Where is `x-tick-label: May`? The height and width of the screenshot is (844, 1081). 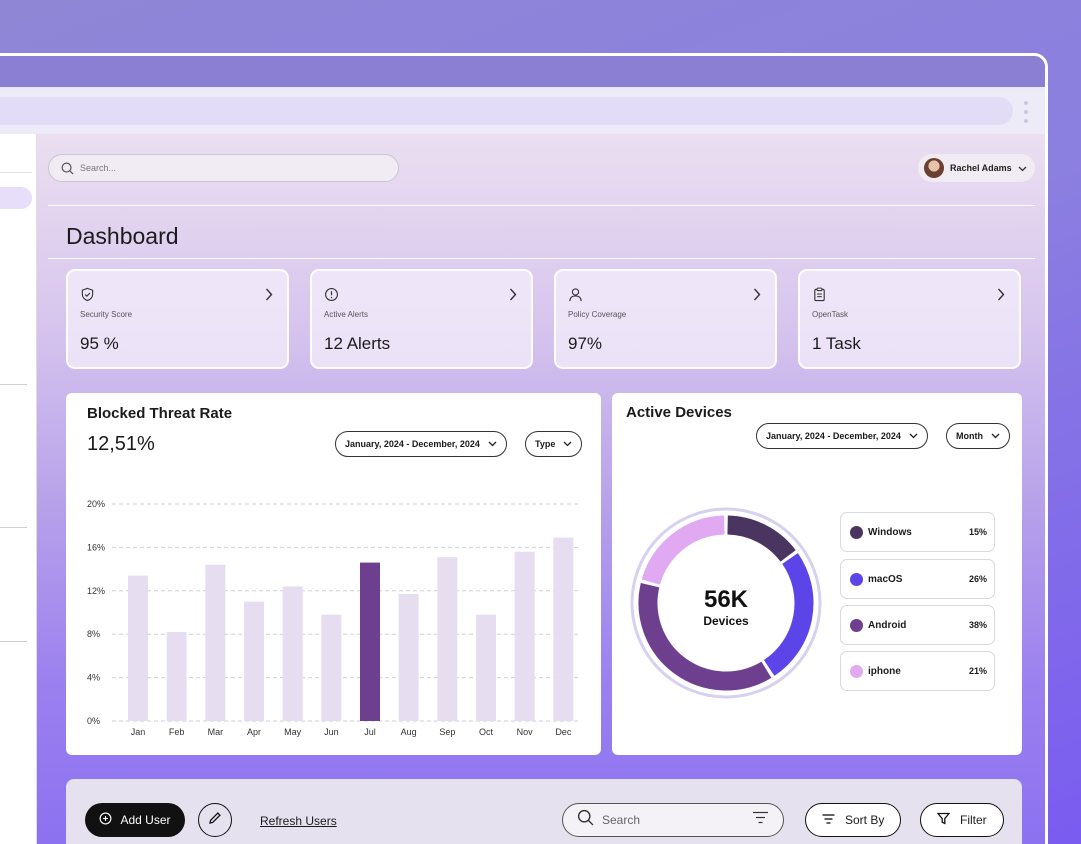
x-tick-label: May is located at coordinates (293, 732).